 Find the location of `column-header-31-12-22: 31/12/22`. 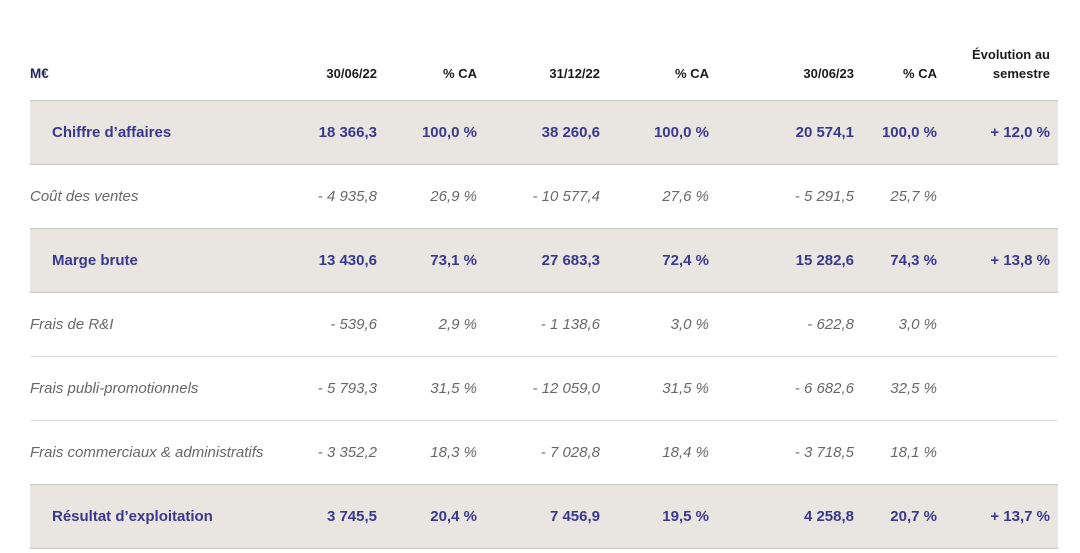

column-header-31-12-22: 31/12/22 is located at coordinates (574, 74).